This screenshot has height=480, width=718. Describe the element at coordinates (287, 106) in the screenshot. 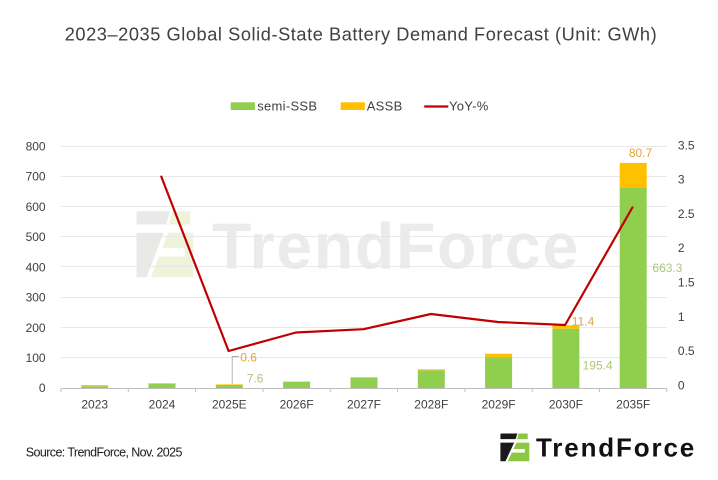

I see `svg-text: semi-SSB` at that location.